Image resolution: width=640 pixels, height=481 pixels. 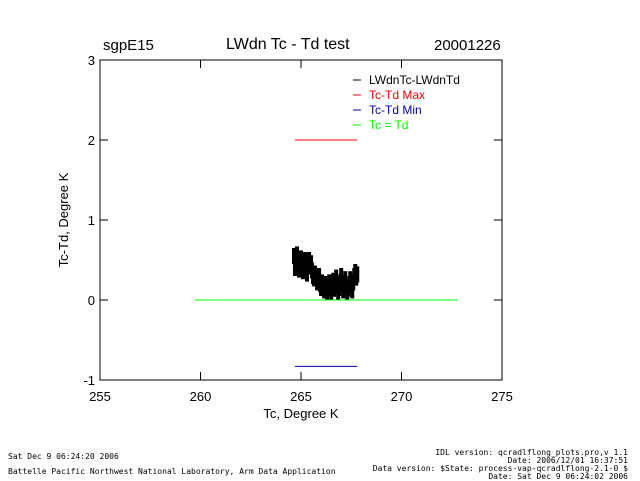 I want to click on legend-entry: LWdnTc-LWdnTd, so click(x=414, y=80).